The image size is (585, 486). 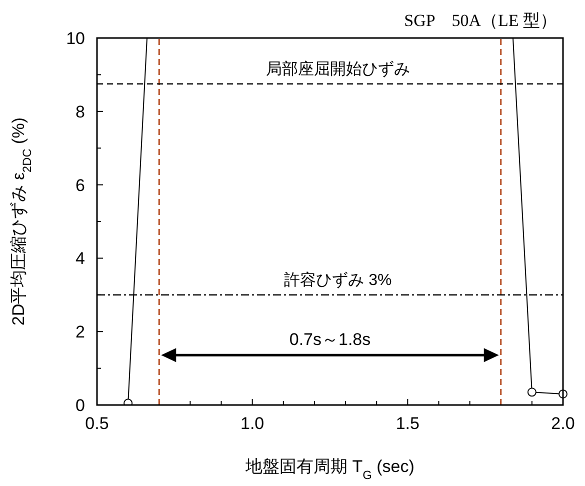 I want to click on x-tick-label: 0.5, so click(x=97, y=423).